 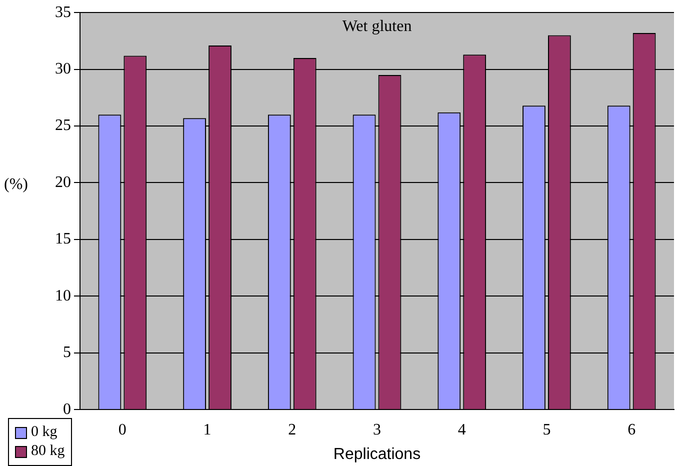 What do you see at coordinates (67, 353) in the screenshot?
I see `y-tick-label: 5` at bounding box center [67, 353].